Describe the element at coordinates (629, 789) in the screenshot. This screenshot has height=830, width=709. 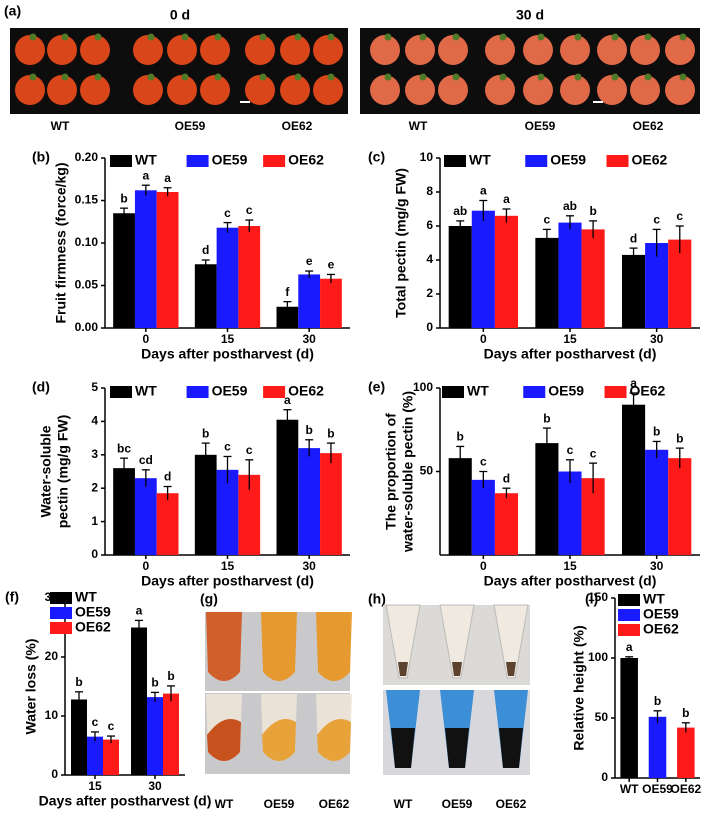
I see `x-tick-label: WT` at that location.